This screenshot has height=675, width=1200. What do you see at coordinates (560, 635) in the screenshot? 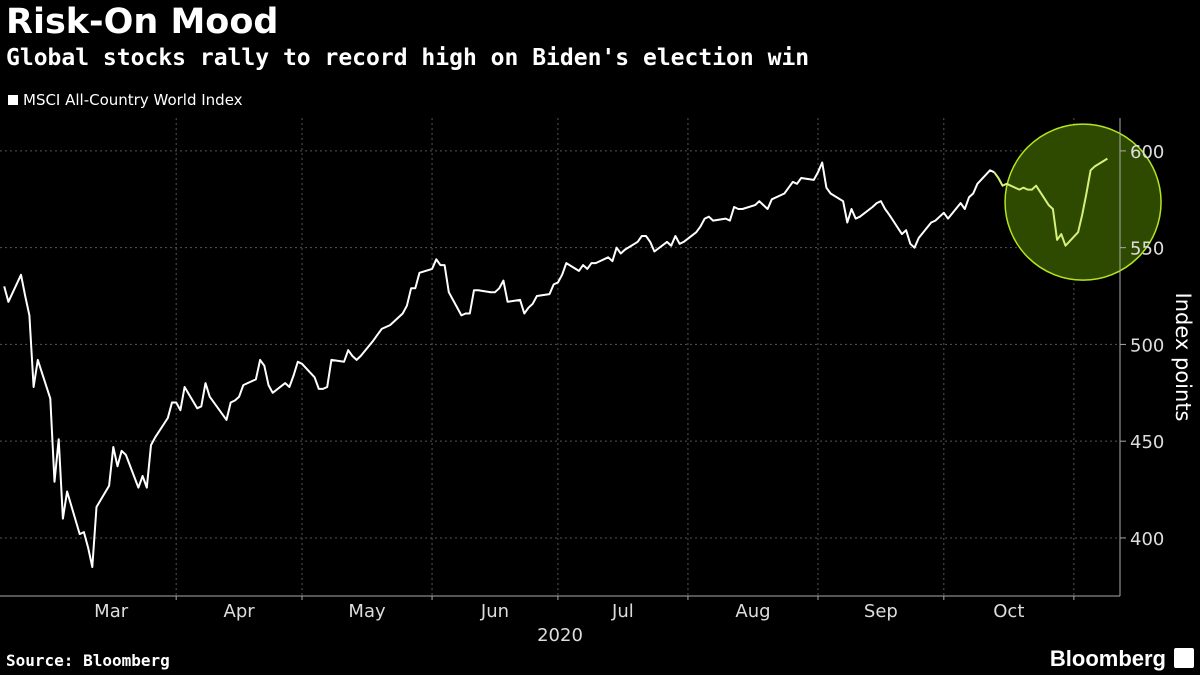
I see `x-axis-label: 2020` at bounding box center [560, 635].